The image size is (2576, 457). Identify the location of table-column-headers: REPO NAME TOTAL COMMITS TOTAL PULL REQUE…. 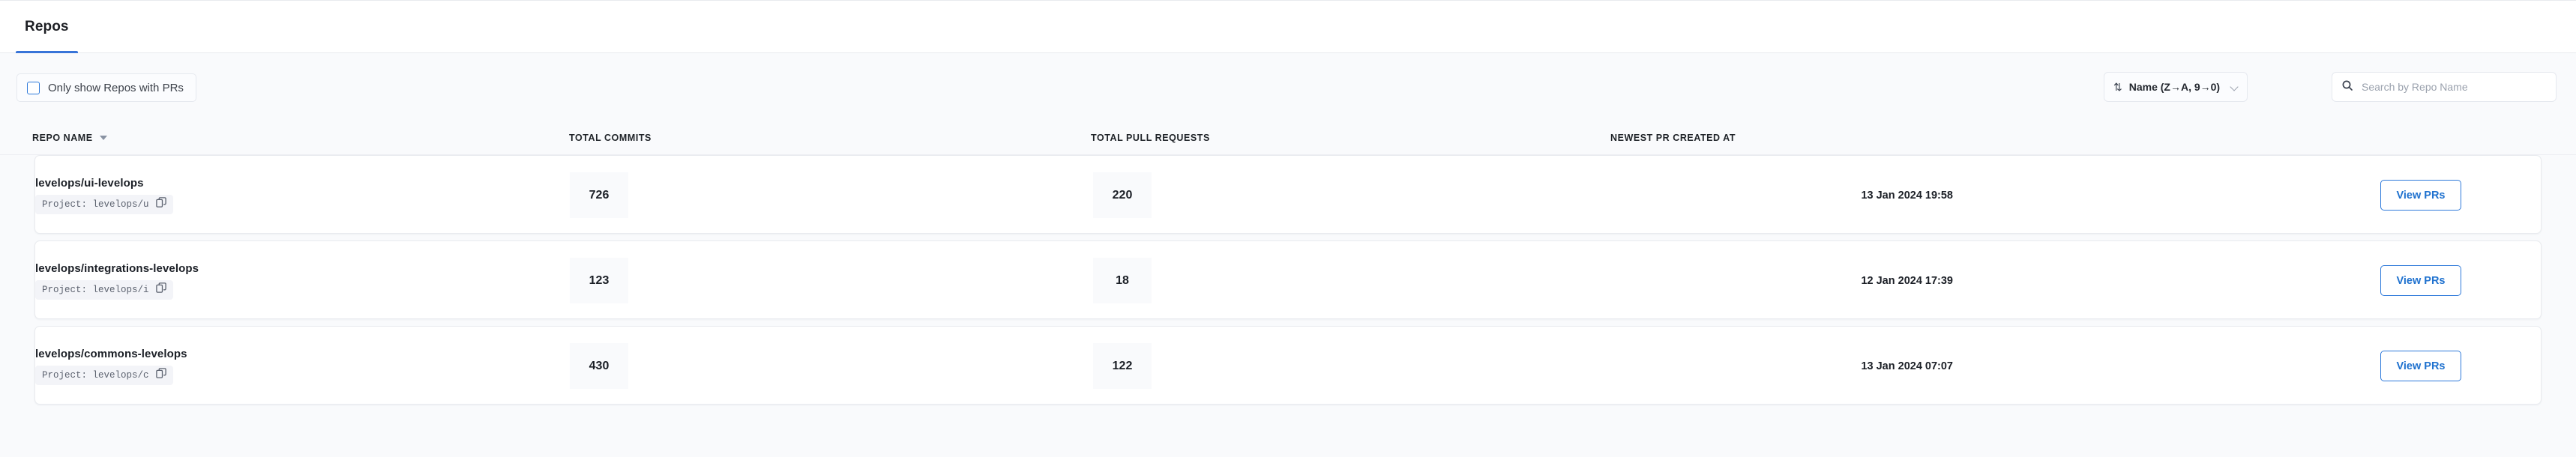
(1288, 138).